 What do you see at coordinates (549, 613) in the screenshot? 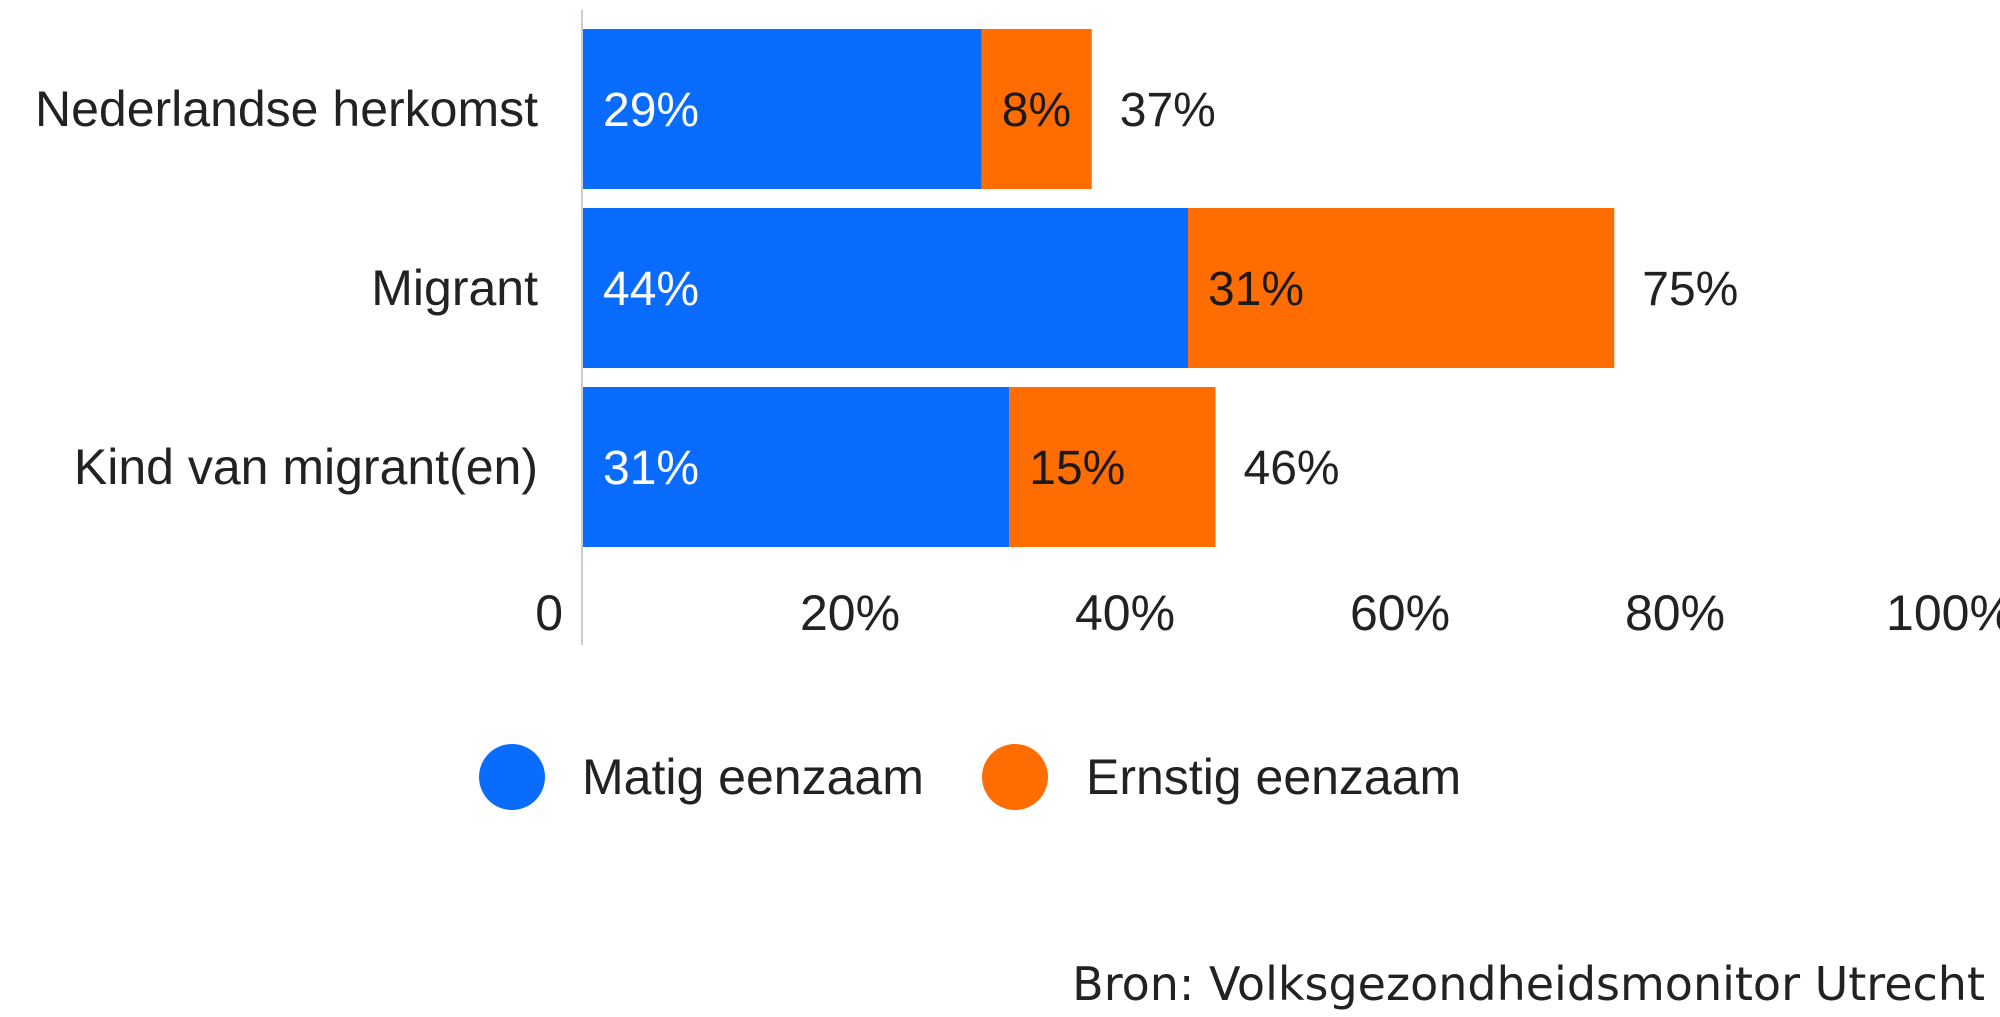
I see `x-tick-label: 0` at bounding box center [549, 613].